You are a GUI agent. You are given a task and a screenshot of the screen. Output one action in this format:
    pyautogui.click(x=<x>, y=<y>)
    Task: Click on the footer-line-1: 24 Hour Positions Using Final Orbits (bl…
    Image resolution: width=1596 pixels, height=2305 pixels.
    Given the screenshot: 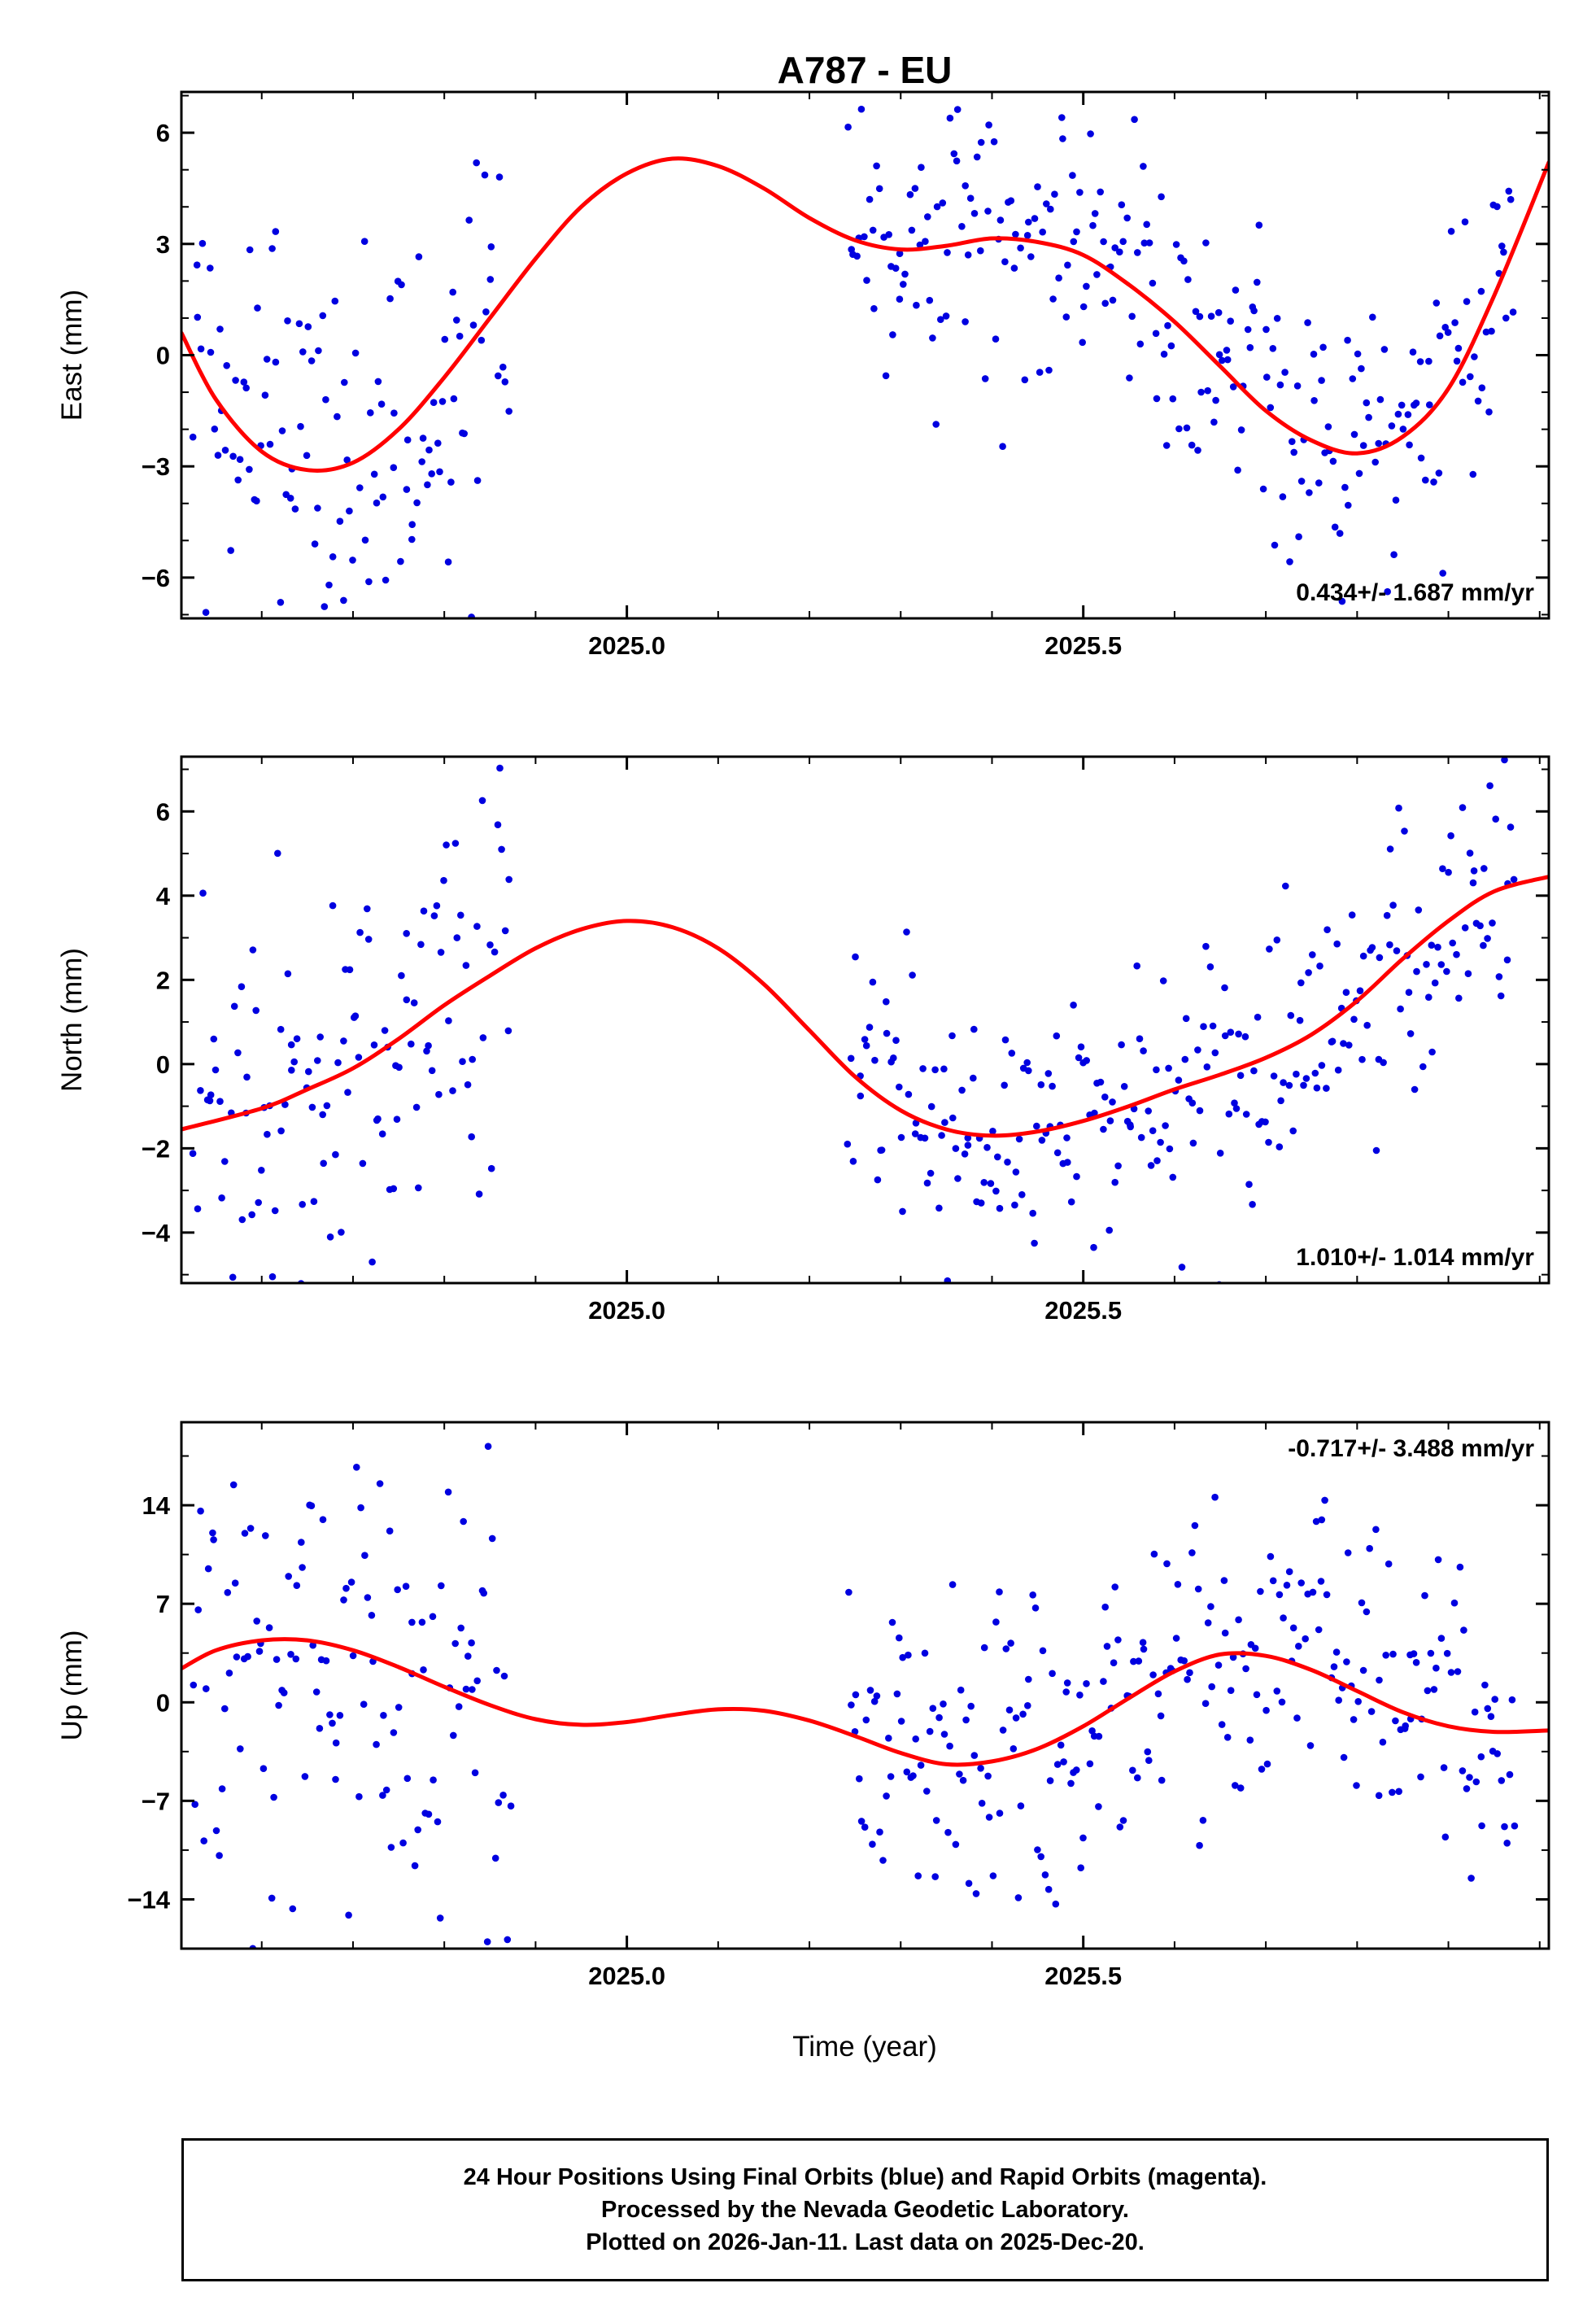 What is the action you would take?
    pyautogui.click(x=865, y=2176)
    